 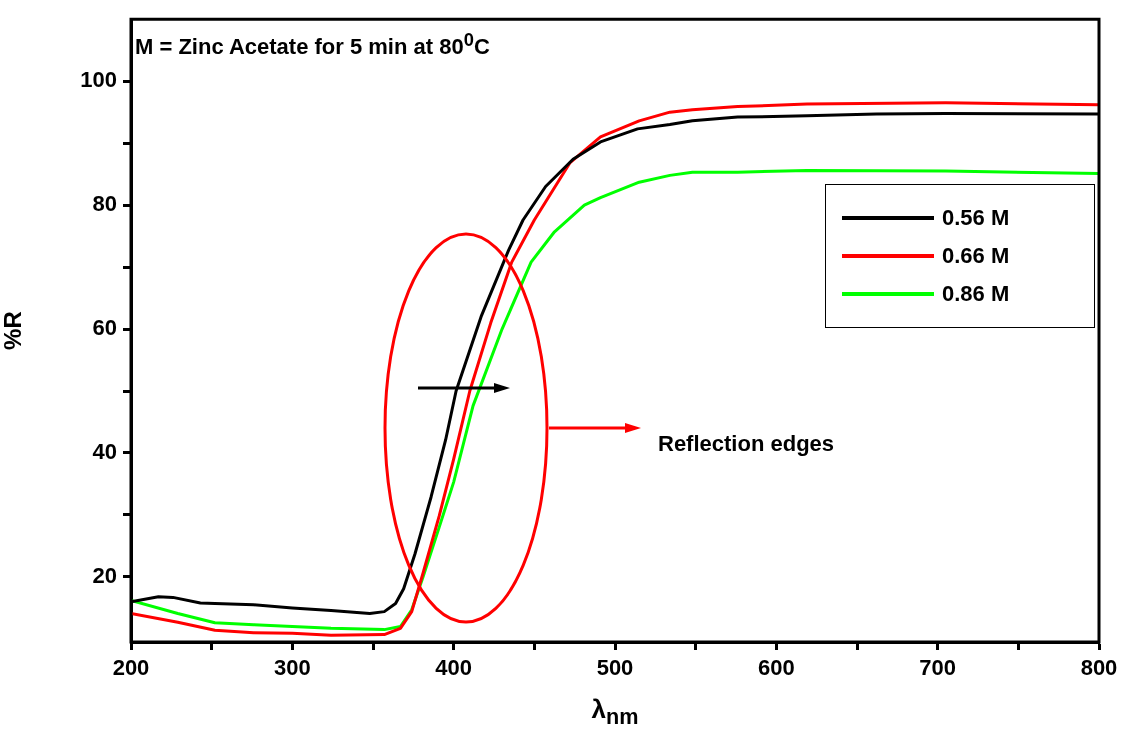 I want to click on legend-label: 0.66 M, so click(x=976, y=256).